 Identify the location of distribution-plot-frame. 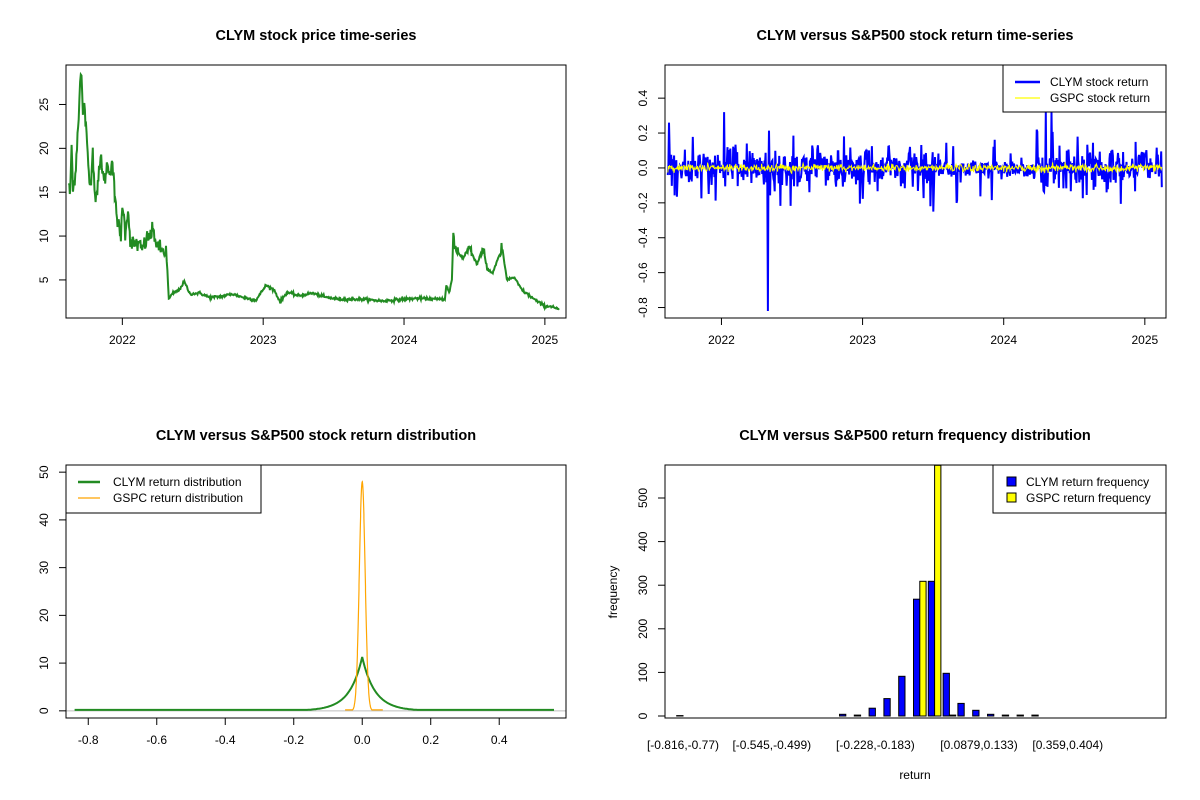
(316, 591).